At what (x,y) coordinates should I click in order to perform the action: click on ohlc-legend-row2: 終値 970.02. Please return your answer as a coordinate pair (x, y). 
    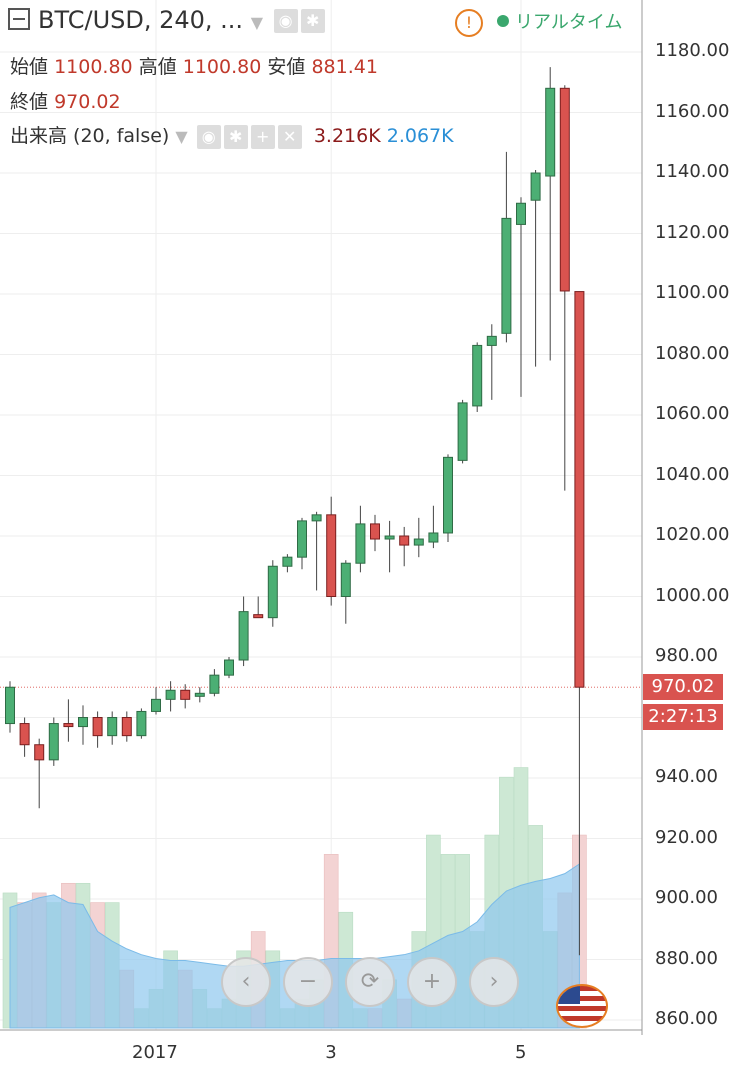
    Looking at the image, I should click on (65, 100).